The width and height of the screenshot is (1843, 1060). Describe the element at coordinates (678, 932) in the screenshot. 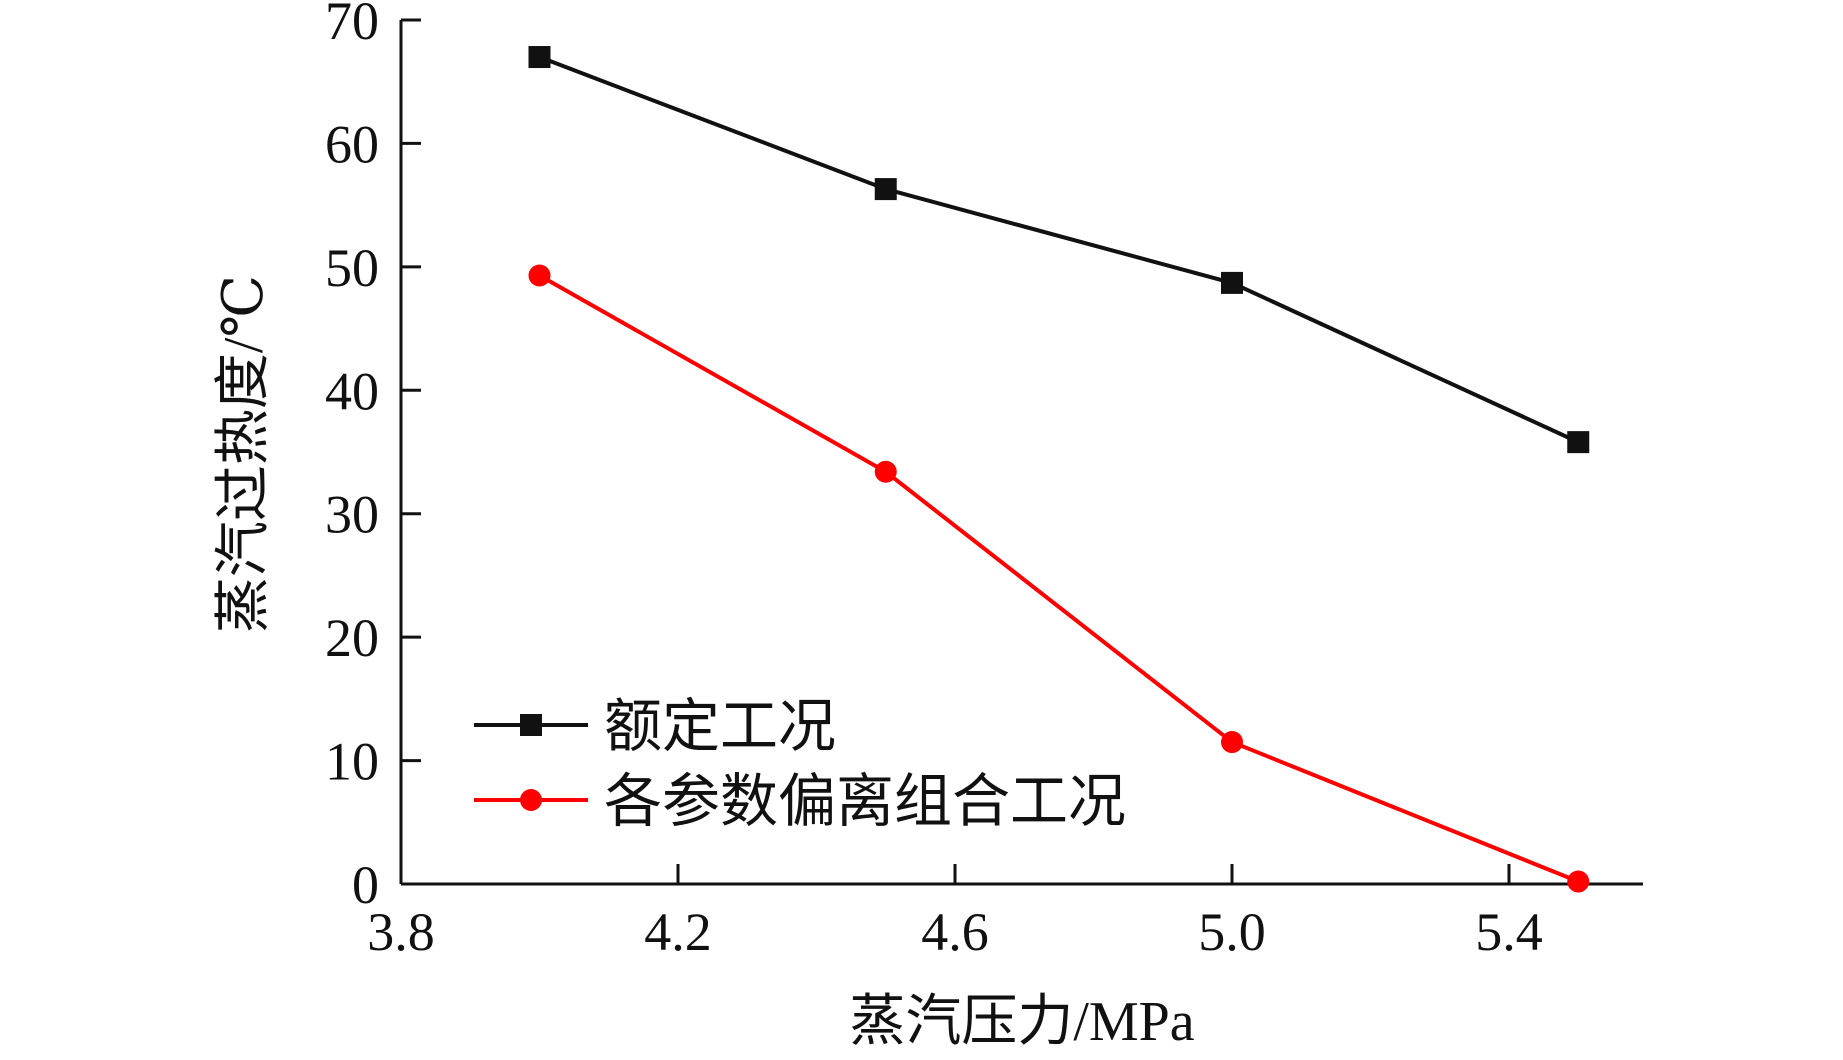

I see `x-tick-label: 4.2` at that location.